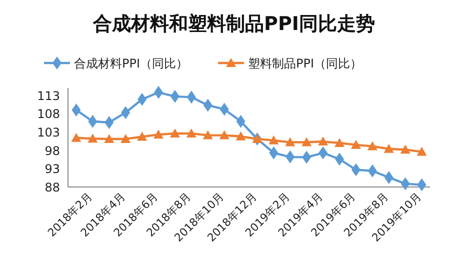 Image resolution: width=468 pixels, height=265 pixels. What do you see at coordinates (48, 133) in the screenshot?
I see `y-tick-label: 103` at bounding box center [48, 133].